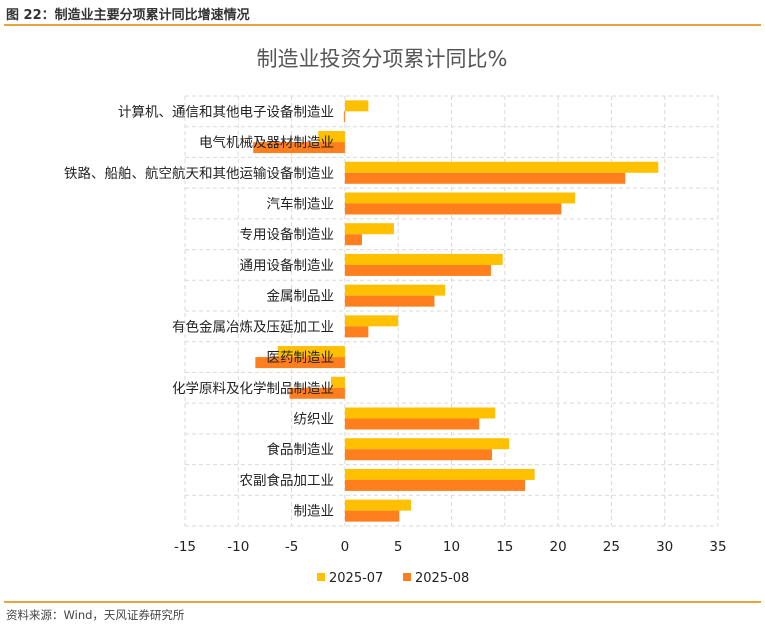  Describe the element at coordinates (95, 615) in the screenshot. I see `source-note: 资料来源：Wind，天风证券研究所` at that location.